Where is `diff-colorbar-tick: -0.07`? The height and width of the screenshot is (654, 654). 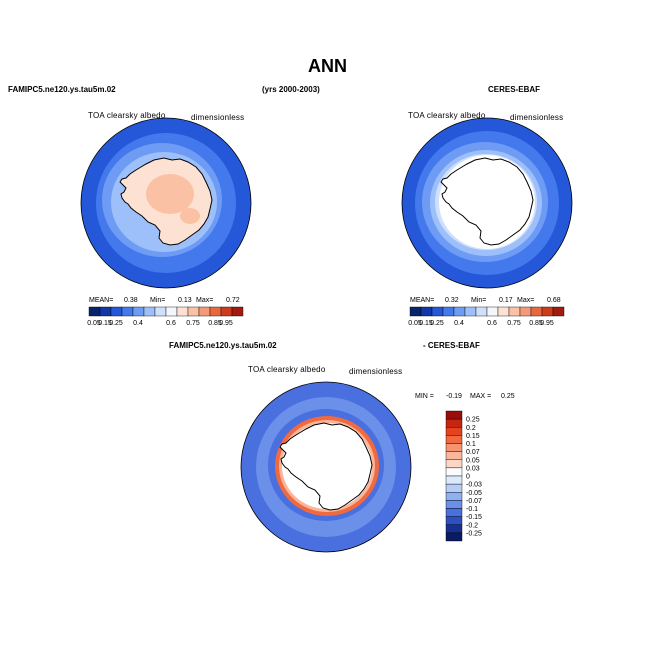 diff-colorbar-tick: -0.07 is located at coordinates (474, 501).